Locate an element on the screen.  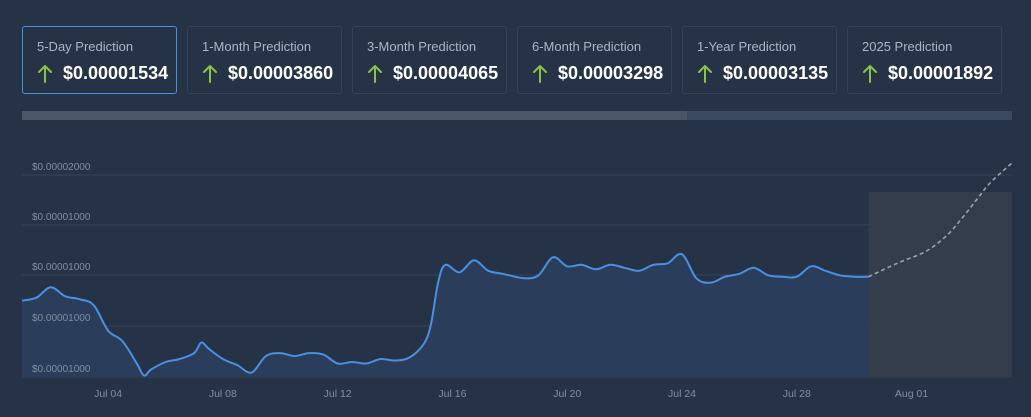
prediction-card: 2025 Prediction $0.00001892 is located at coordinates (924, 60).